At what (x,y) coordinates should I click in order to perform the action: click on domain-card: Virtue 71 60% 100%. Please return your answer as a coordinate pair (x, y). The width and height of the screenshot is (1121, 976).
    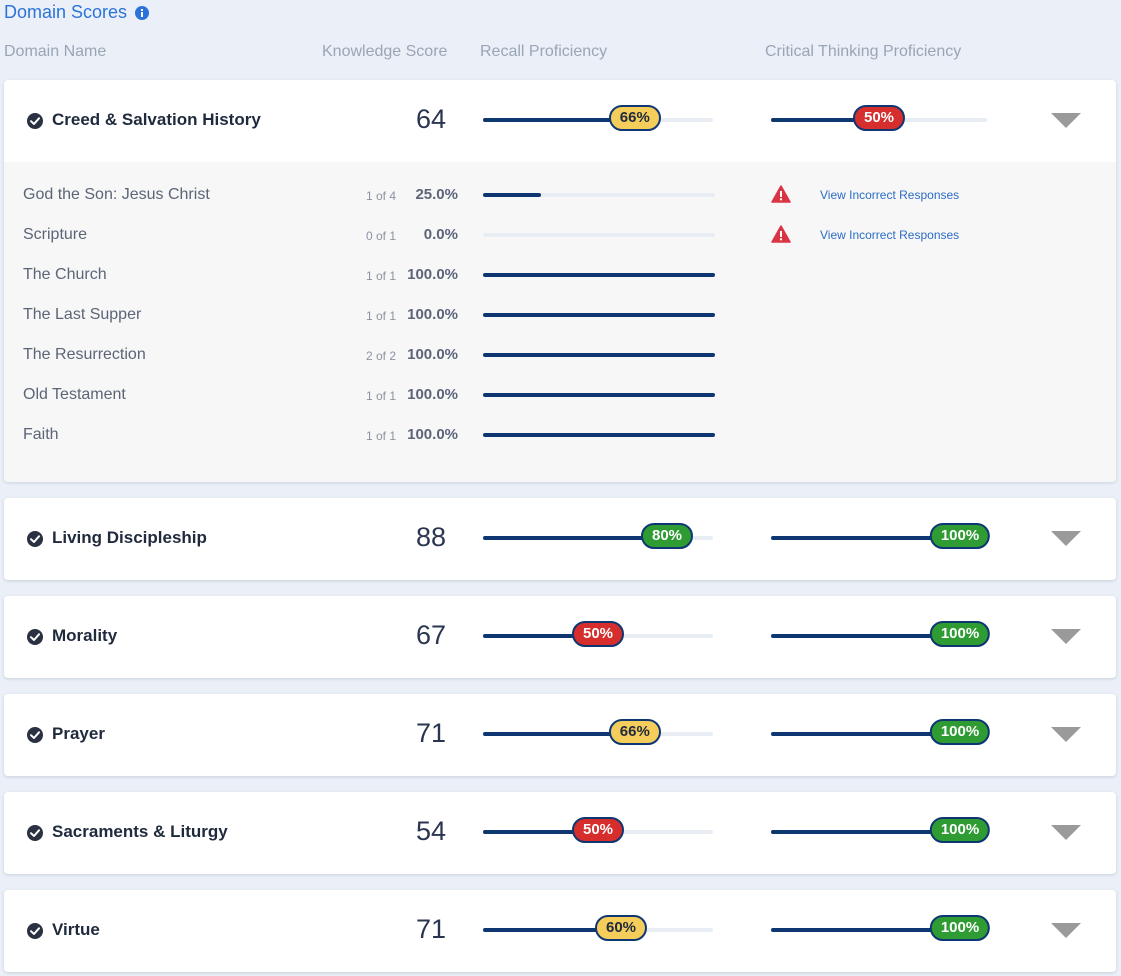
    Looking at the image, I should click on (560, 931).